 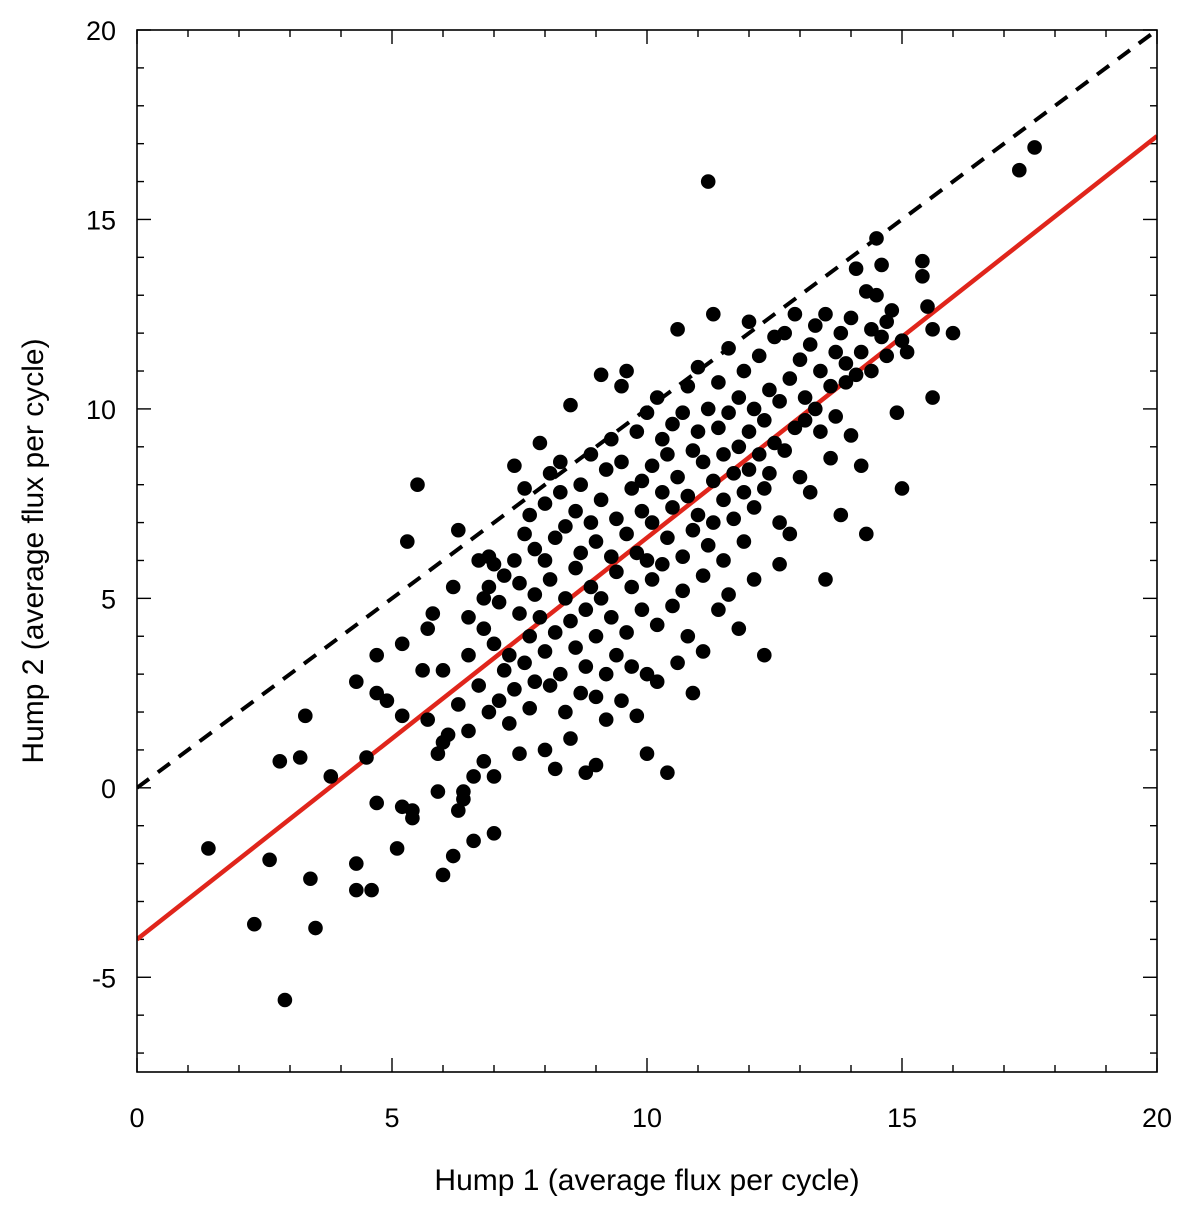 What do you see at coordinates (646, 1180) in the screenshot?
I see `x-axis-title: Hump 1 (average flux per cycle)` at bounding box center [646, 1180].